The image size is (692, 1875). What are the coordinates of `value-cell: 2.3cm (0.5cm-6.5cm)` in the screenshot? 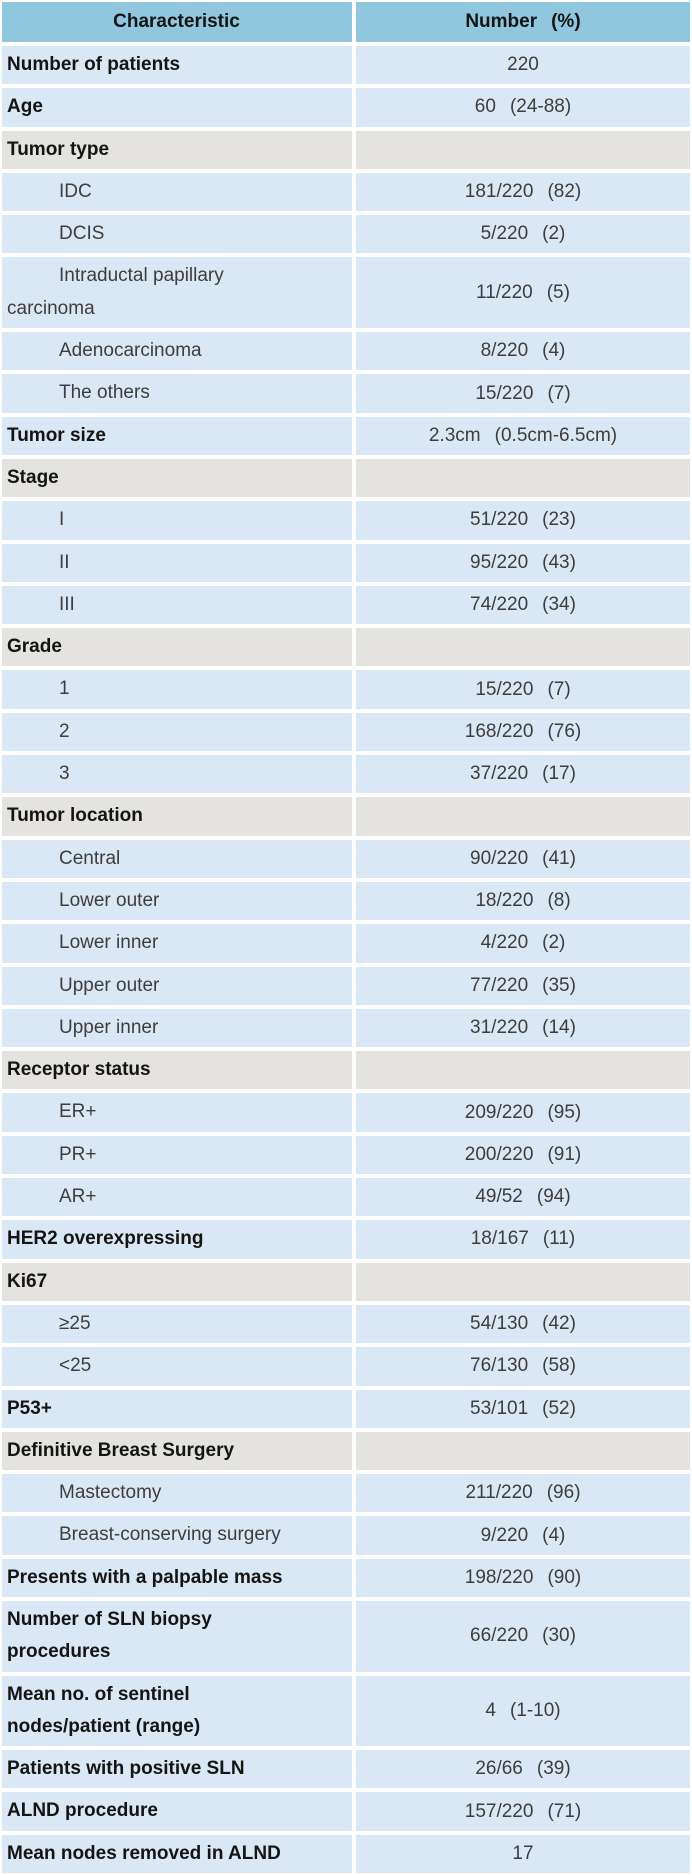 It's located at (523, 435).